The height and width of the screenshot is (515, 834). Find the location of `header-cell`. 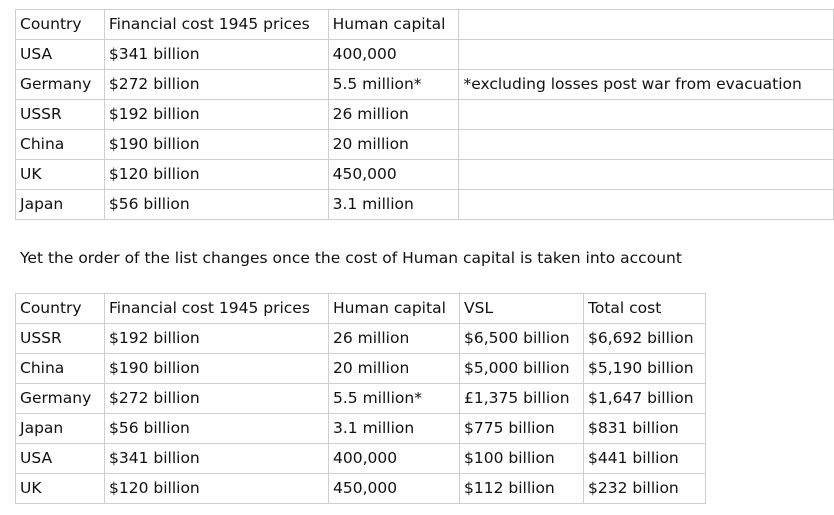

header-cell is located at coordinates (646, 24).